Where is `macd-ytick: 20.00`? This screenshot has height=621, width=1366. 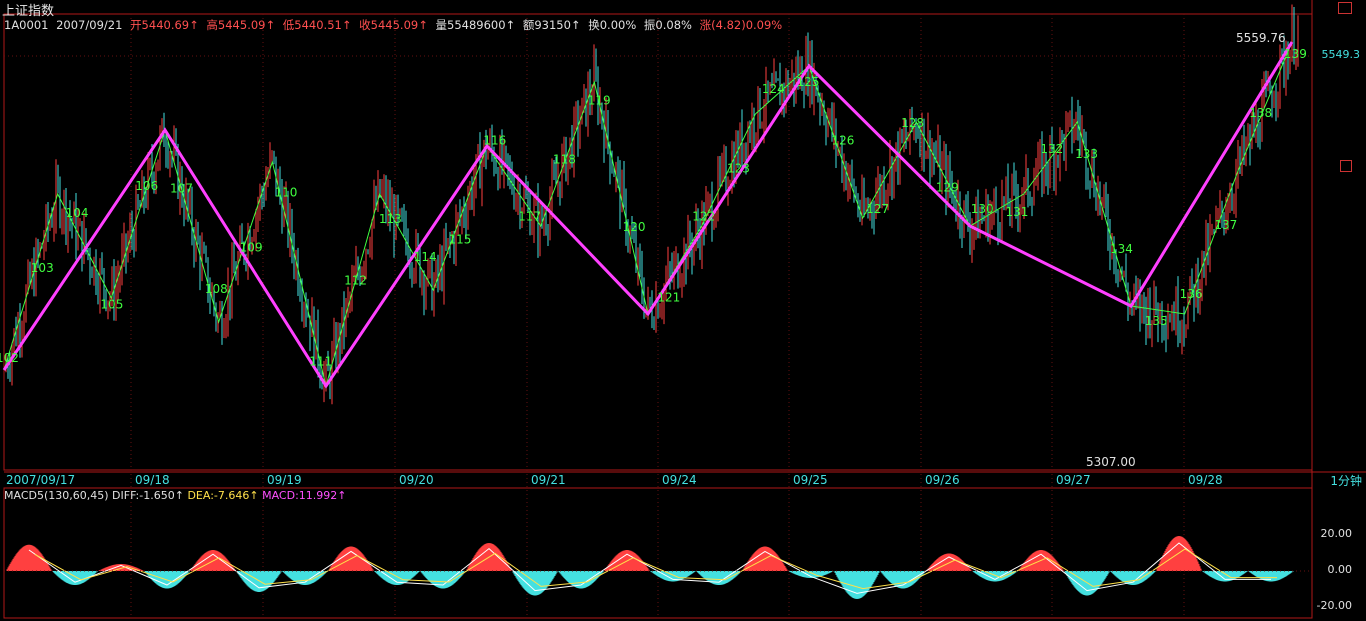
macd-ytick: 20.00 is located at coordinates (1336, 533).